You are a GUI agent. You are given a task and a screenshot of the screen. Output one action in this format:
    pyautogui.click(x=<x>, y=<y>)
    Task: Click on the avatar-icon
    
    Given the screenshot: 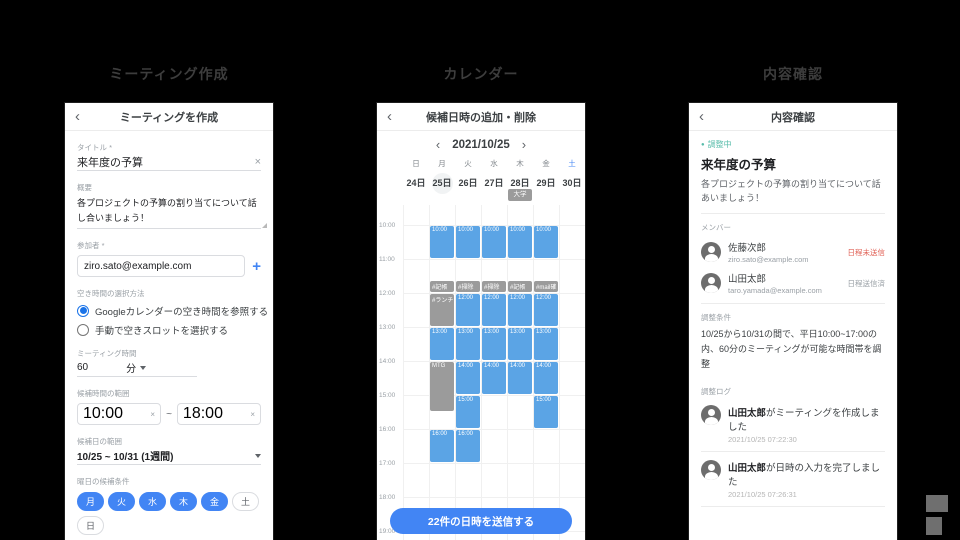 What is the action you would take?
    pyautogui.click(x=711, y=415)
    